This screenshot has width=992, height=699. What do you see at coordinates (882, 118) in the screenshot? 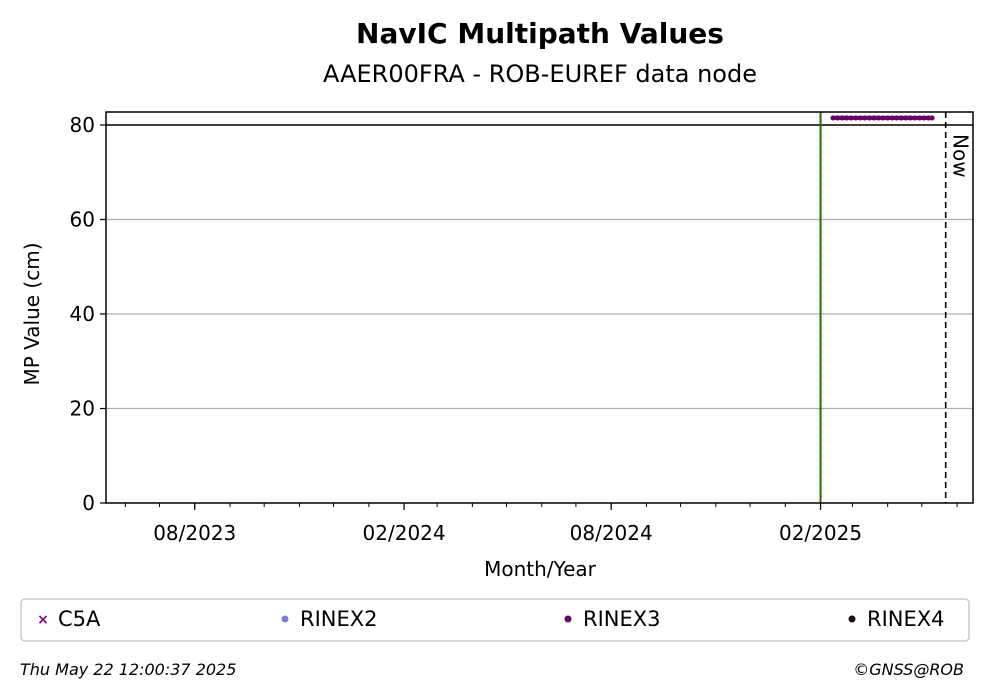
I see `data-points` at bounding box center [882, 118].